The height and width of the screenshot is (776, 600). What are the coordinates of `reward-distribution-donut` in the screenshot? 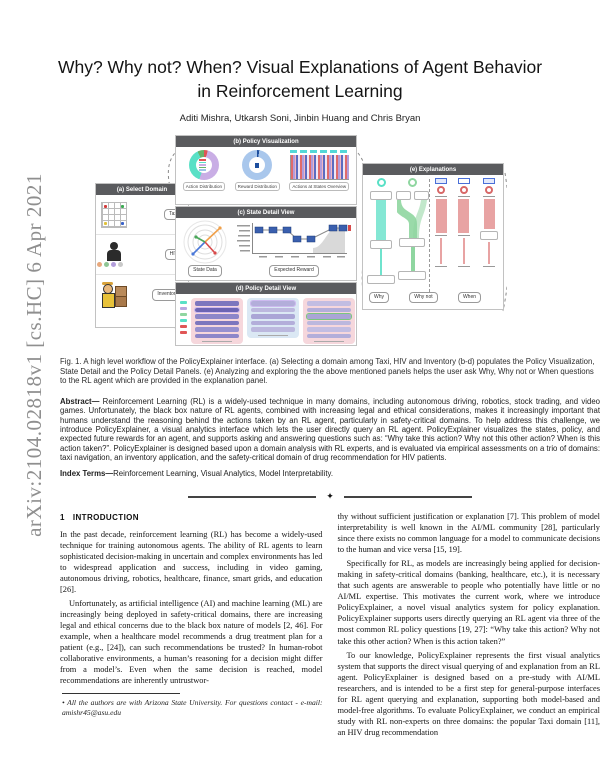 It's located at (257, 165).